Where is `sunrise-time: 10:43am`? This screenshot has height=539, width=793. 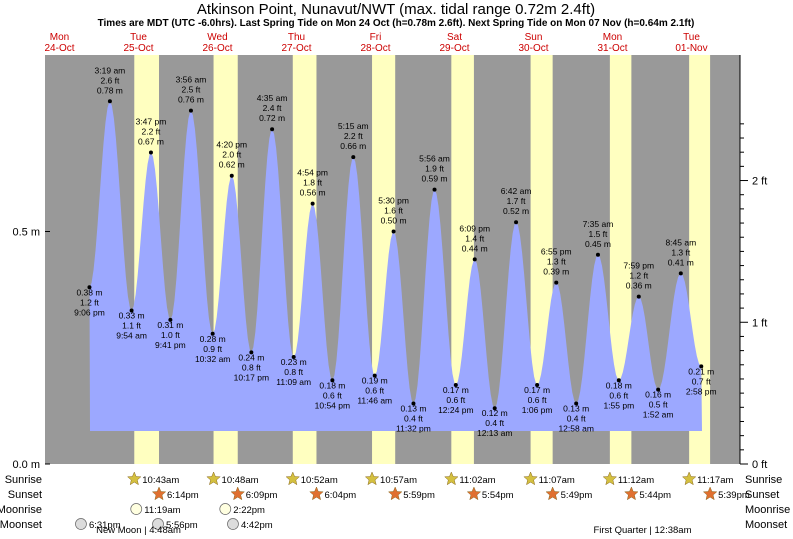
sunrise-time: 10:43am is located at coordinates (160, 480).